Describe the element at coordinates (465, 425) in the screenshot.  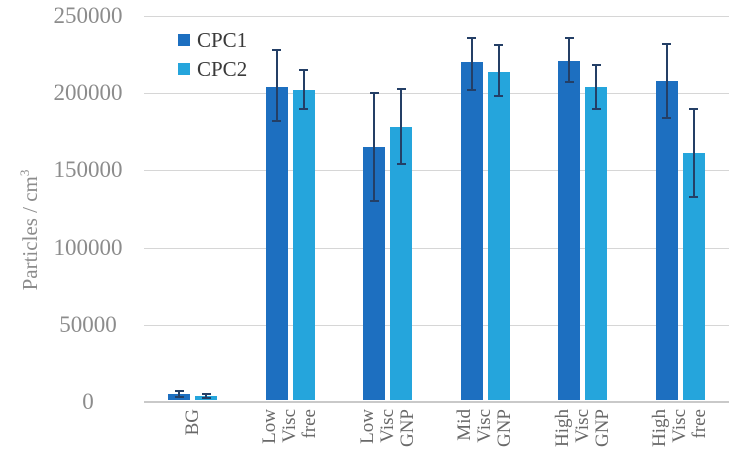
I see `x-label-word: Mid` at that location.